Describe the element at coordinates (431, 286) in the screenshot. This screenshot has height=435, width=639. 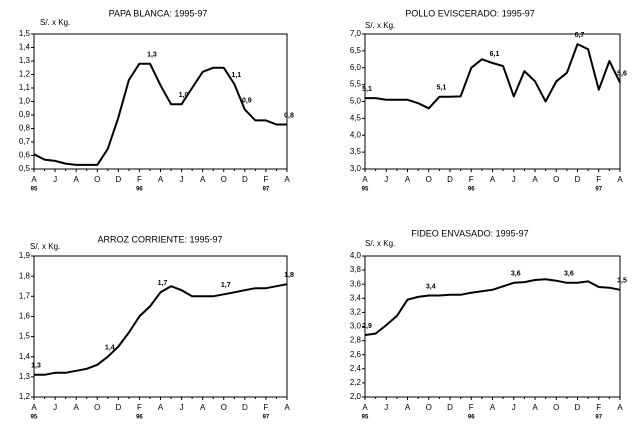
I see `value-label: 3,4` at that location.